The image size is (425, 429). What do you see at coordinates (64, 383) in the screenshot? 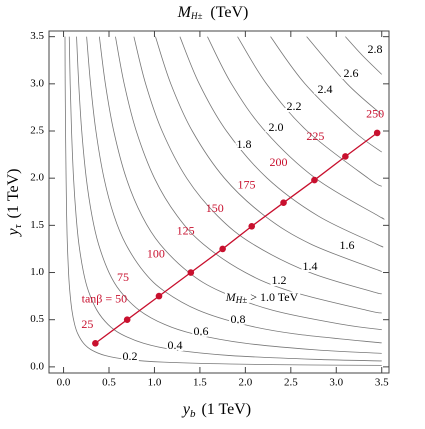
I see `x-tick-label: 0.0` at bounding box center [64, 383].